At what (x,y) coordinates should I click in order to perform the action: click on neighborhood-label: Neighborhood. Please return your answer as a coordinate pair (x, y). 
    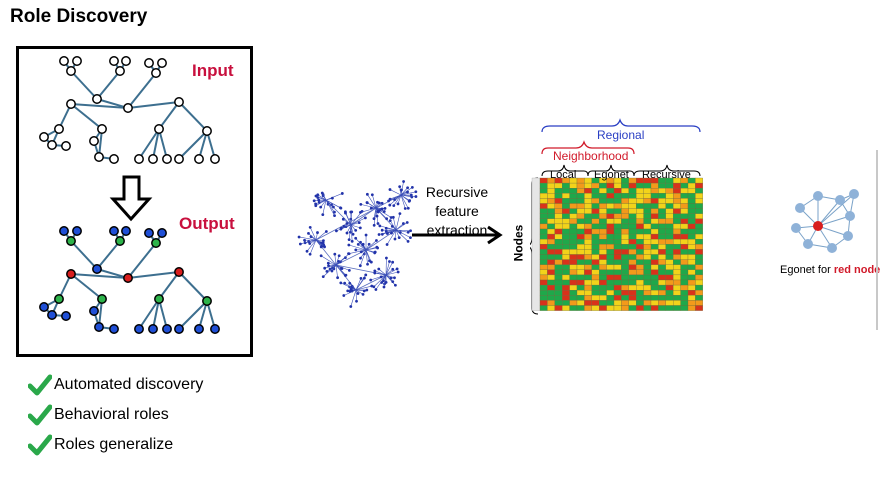
    Looking at the image, I should click on (591, 156).